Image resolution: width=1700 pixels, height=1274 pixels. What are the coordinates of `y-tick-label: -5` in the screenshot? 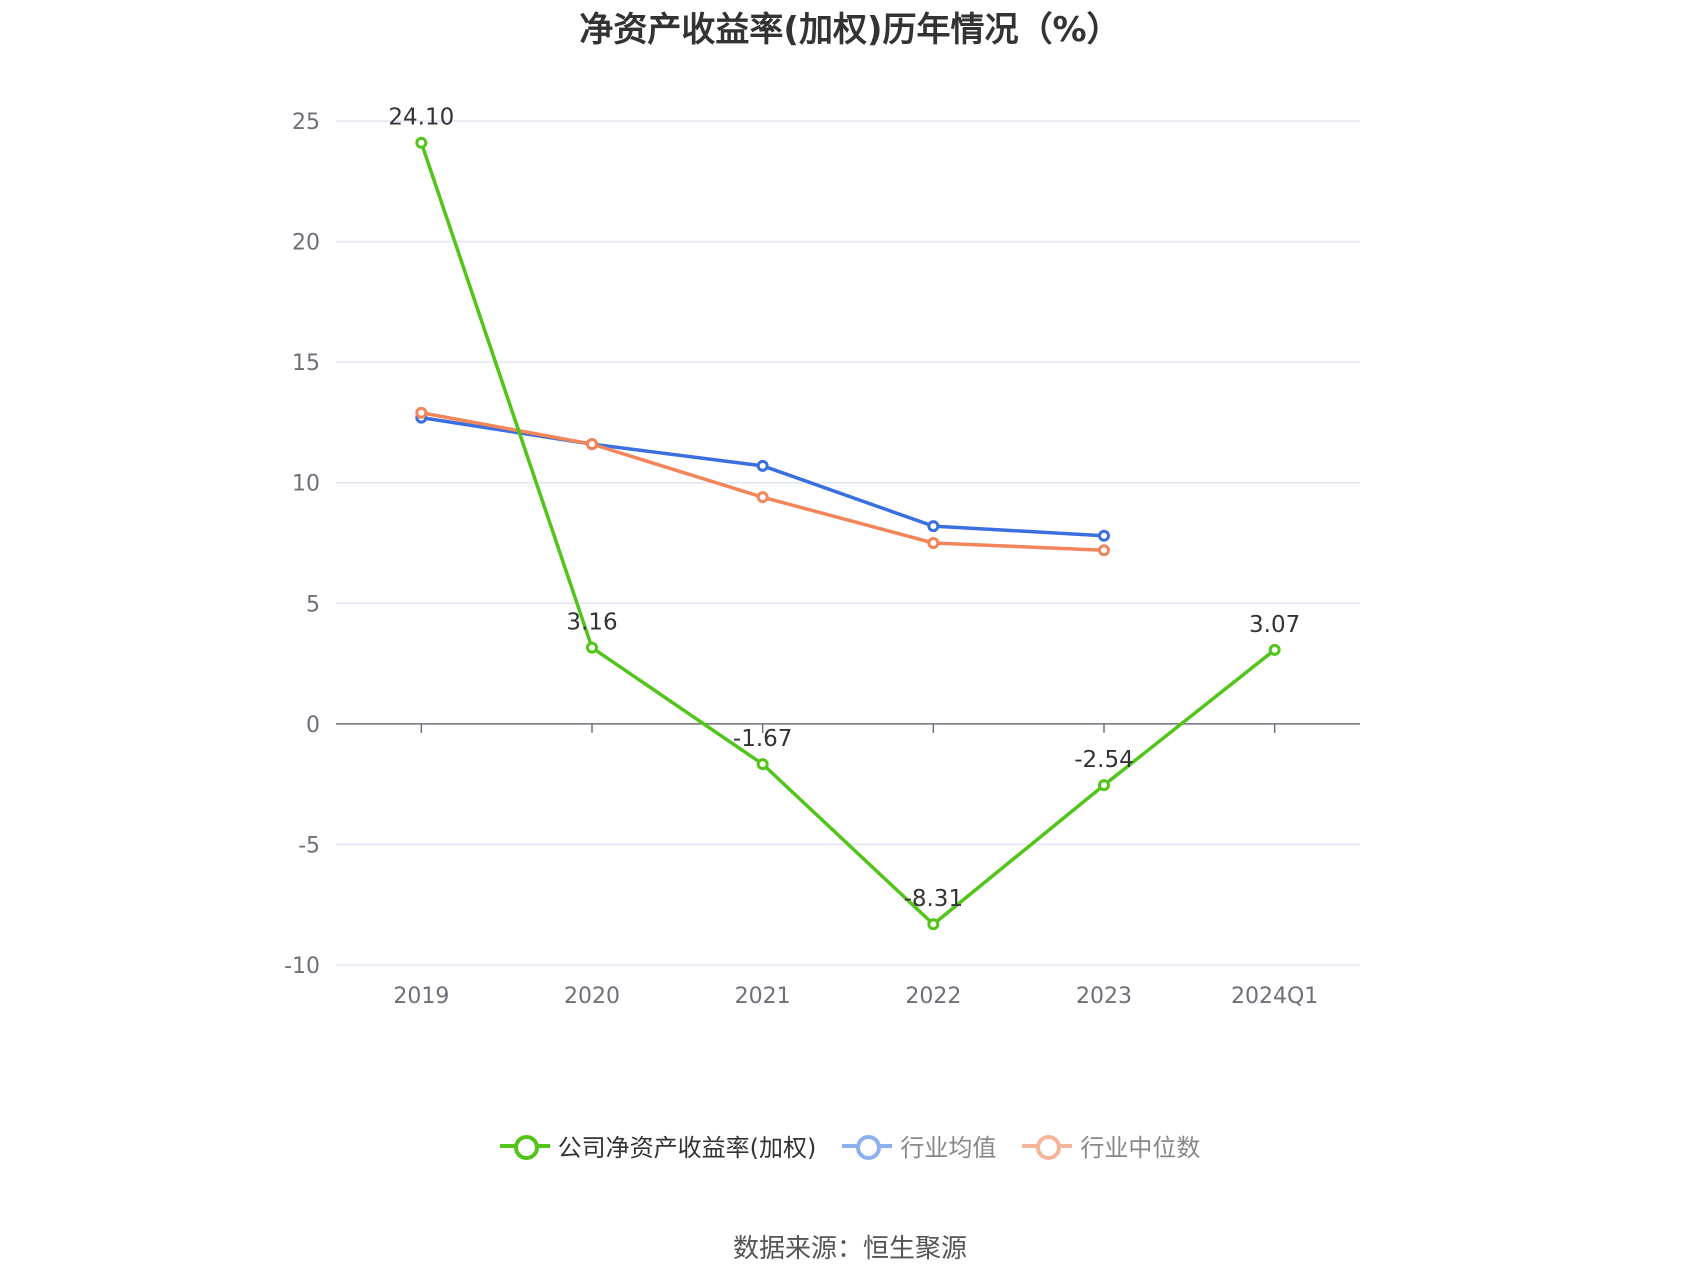 It's located at (309, 845).